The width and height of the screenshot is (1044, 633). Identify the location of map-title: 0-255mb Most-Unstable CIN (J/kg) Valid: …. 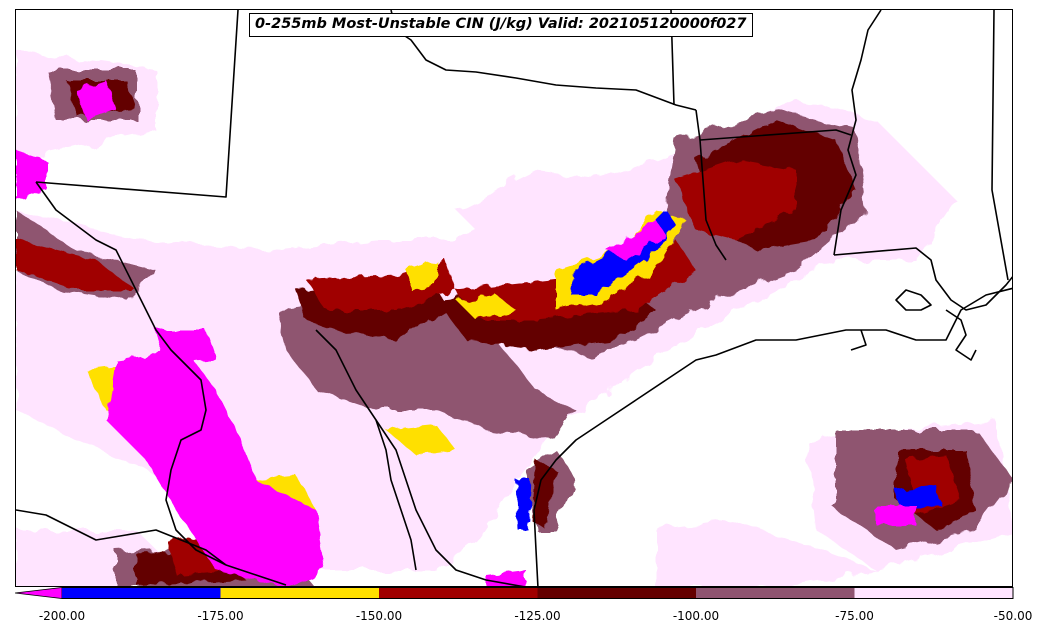
(501, 25).